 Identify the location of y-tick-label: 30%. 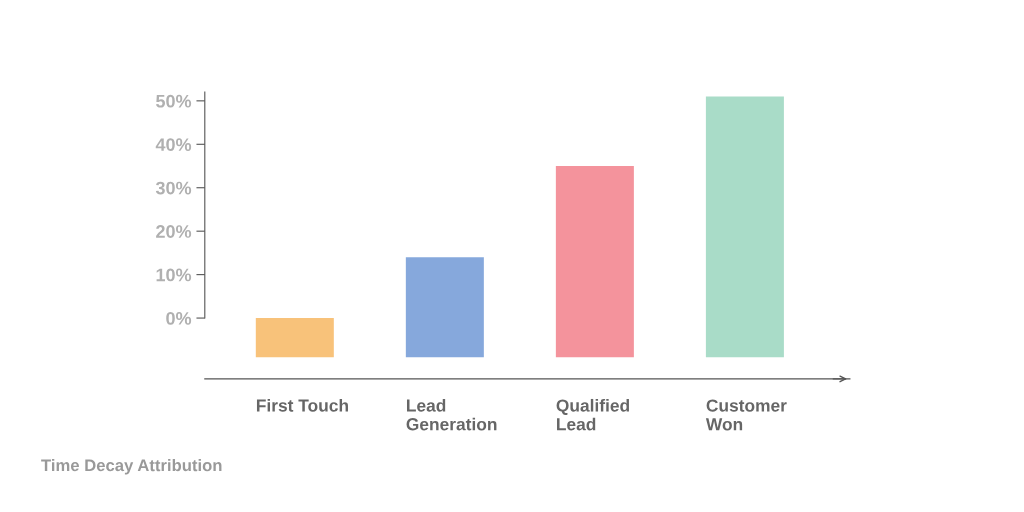
(173, 188).